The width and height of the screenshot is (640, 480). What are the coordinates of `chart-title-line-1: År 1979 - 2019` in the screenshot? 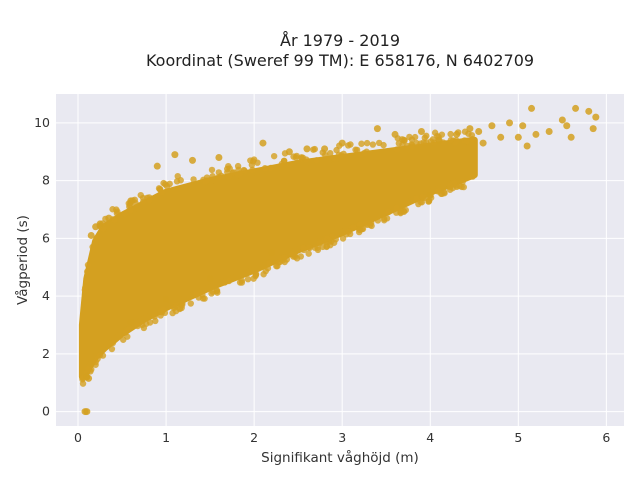 It's located at (340, 40).